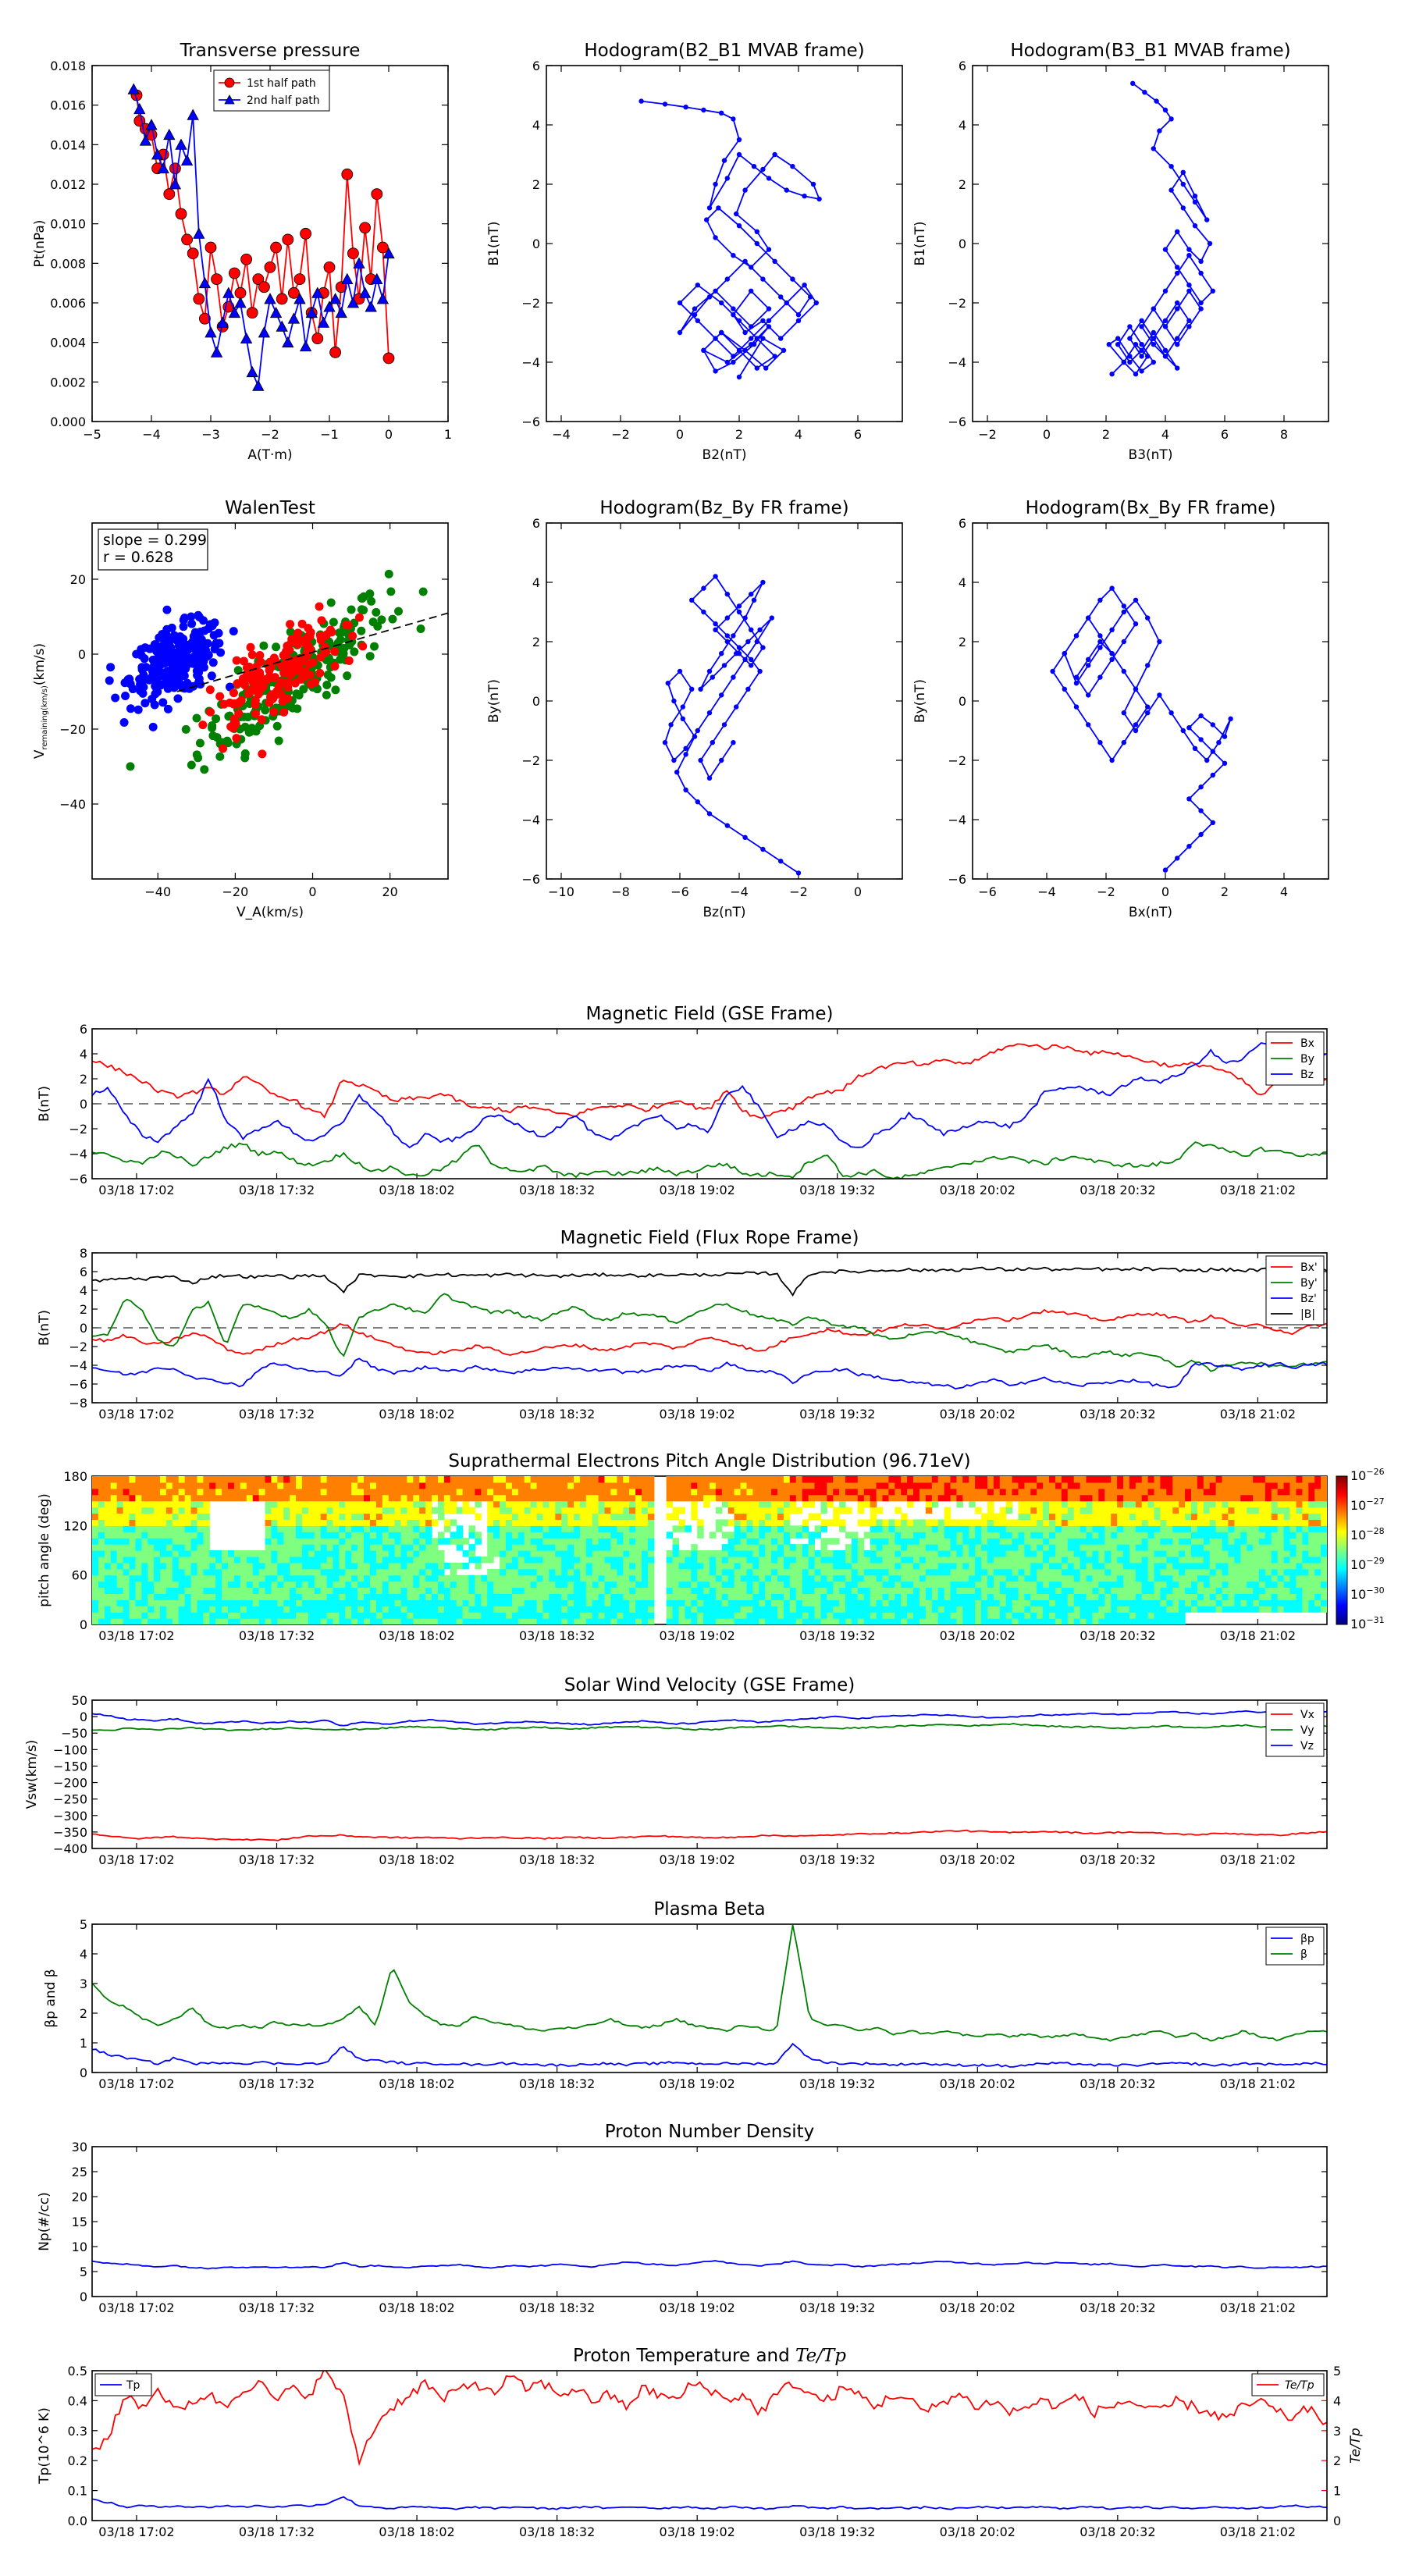 Image resolution: width=1405 pixels, height=2576 pixels. What do you see at coordinates (697, 1636) in the screenshot?
I see `pad-xtick-label: 03/18 19:02` at bounding box center [697, 1636].